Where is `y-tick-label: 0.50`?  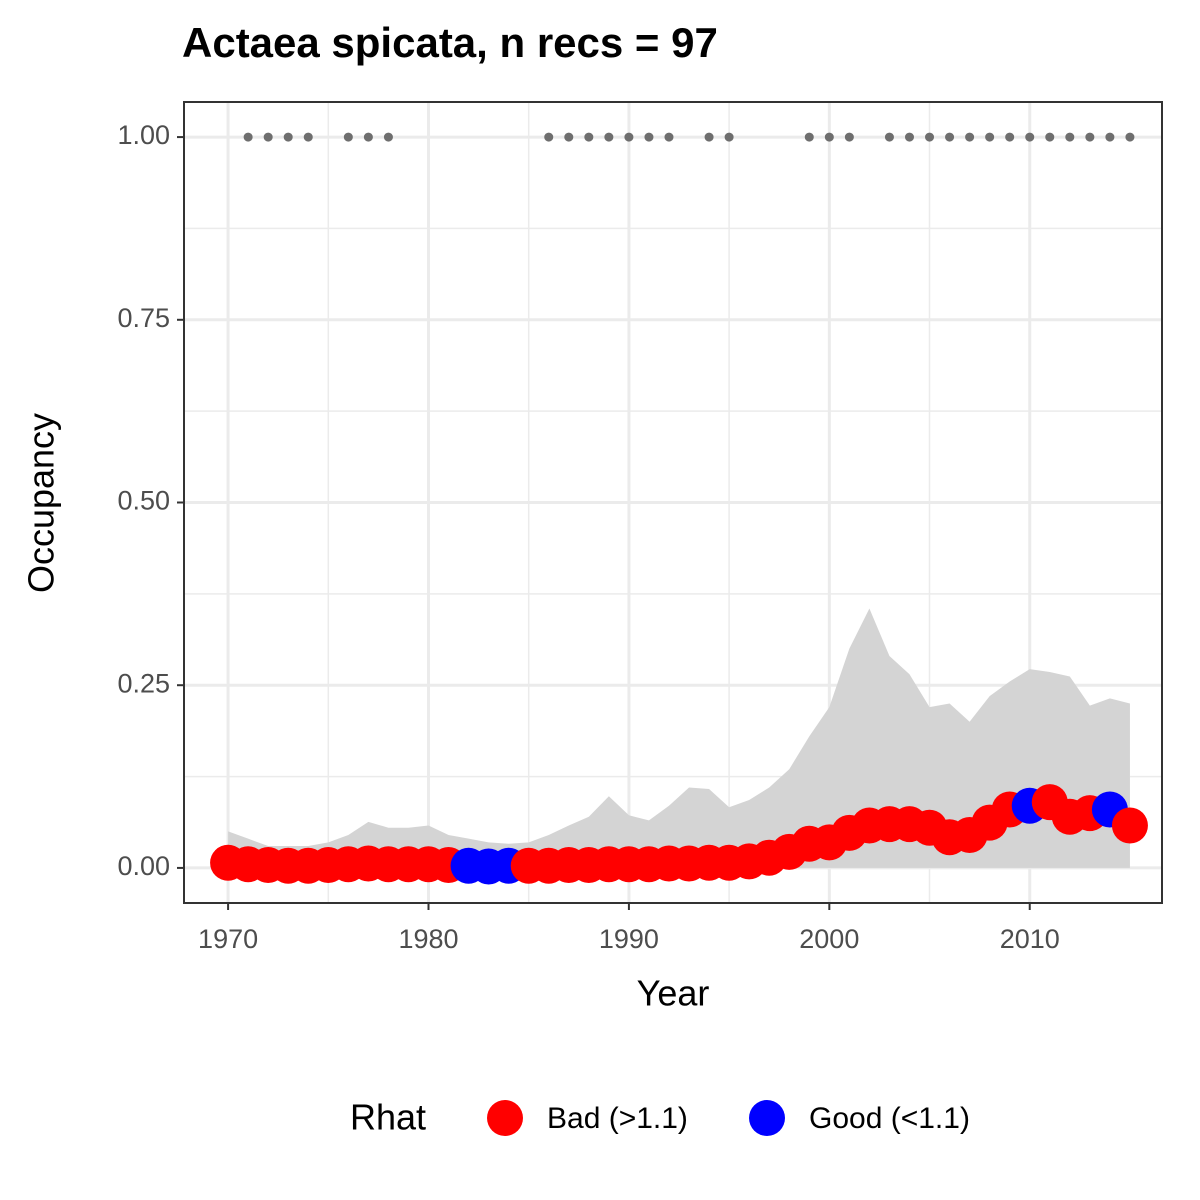
y-tick-label: 0.50 is located at coordinates (143, 501).